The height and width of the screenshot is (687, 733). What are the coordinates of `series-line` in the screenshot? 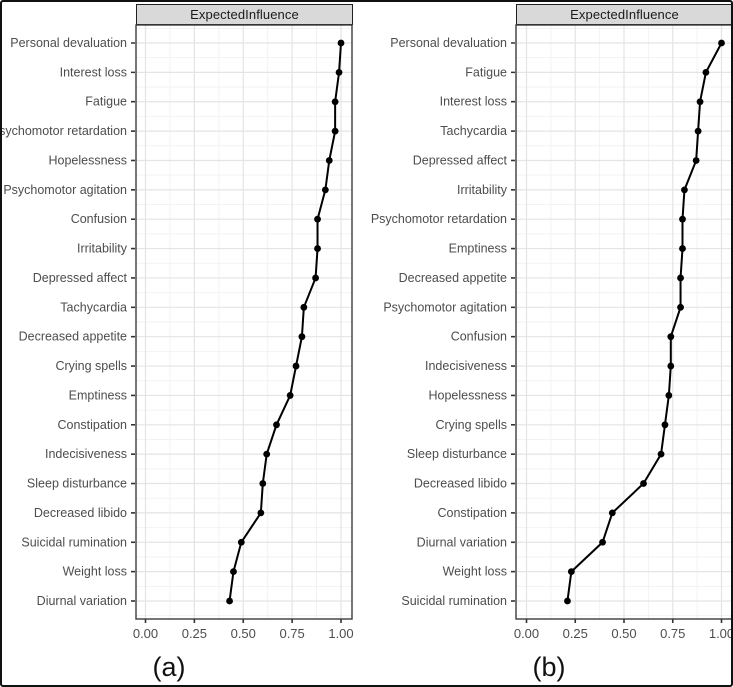 It's located at (285, 322).